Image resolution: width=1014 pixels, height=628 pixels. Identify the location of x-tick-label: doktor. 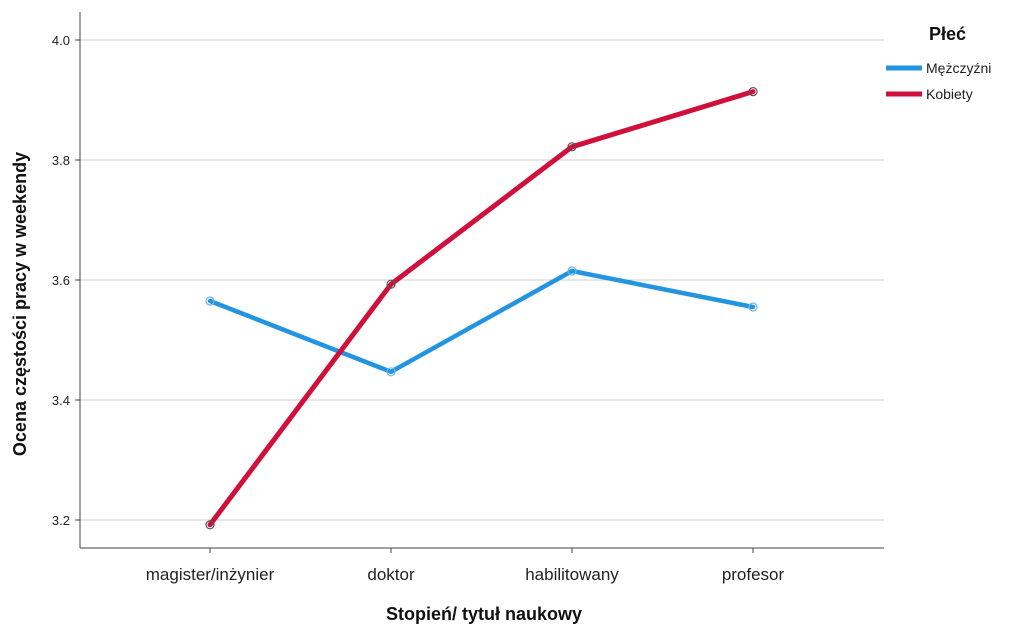
(391, 574).